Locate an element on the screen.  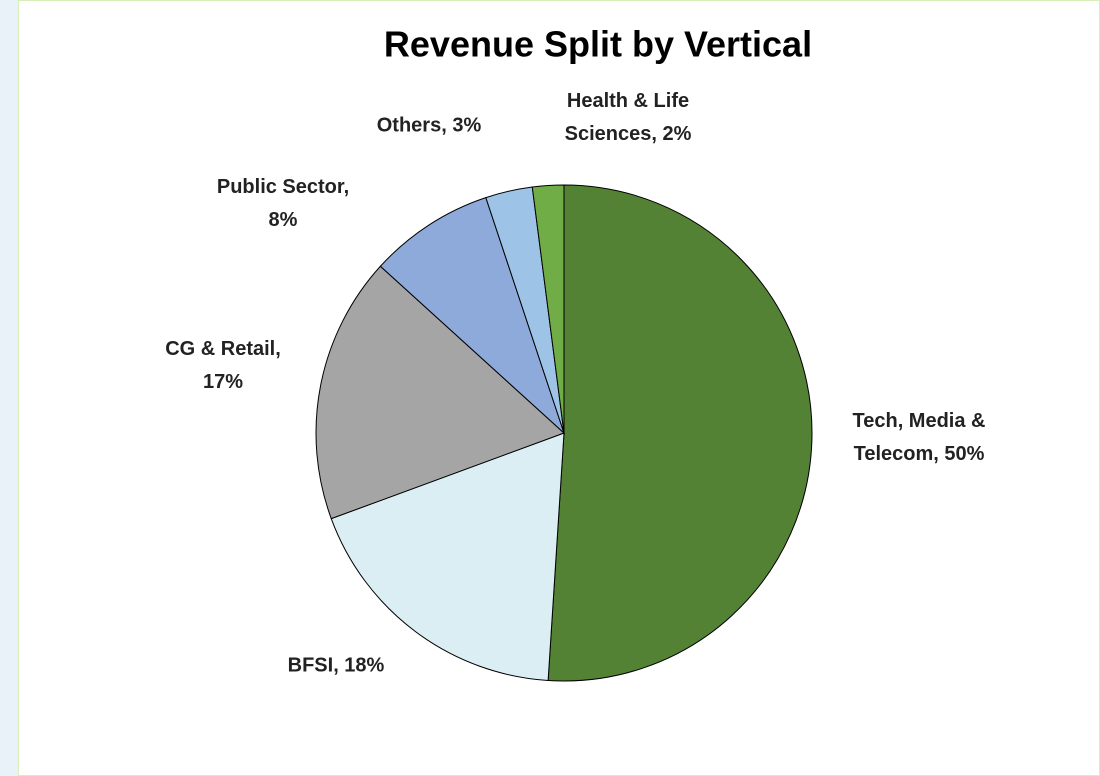
data-label: Health & Life Sciences, 2% is located at coordinates (628, 117).